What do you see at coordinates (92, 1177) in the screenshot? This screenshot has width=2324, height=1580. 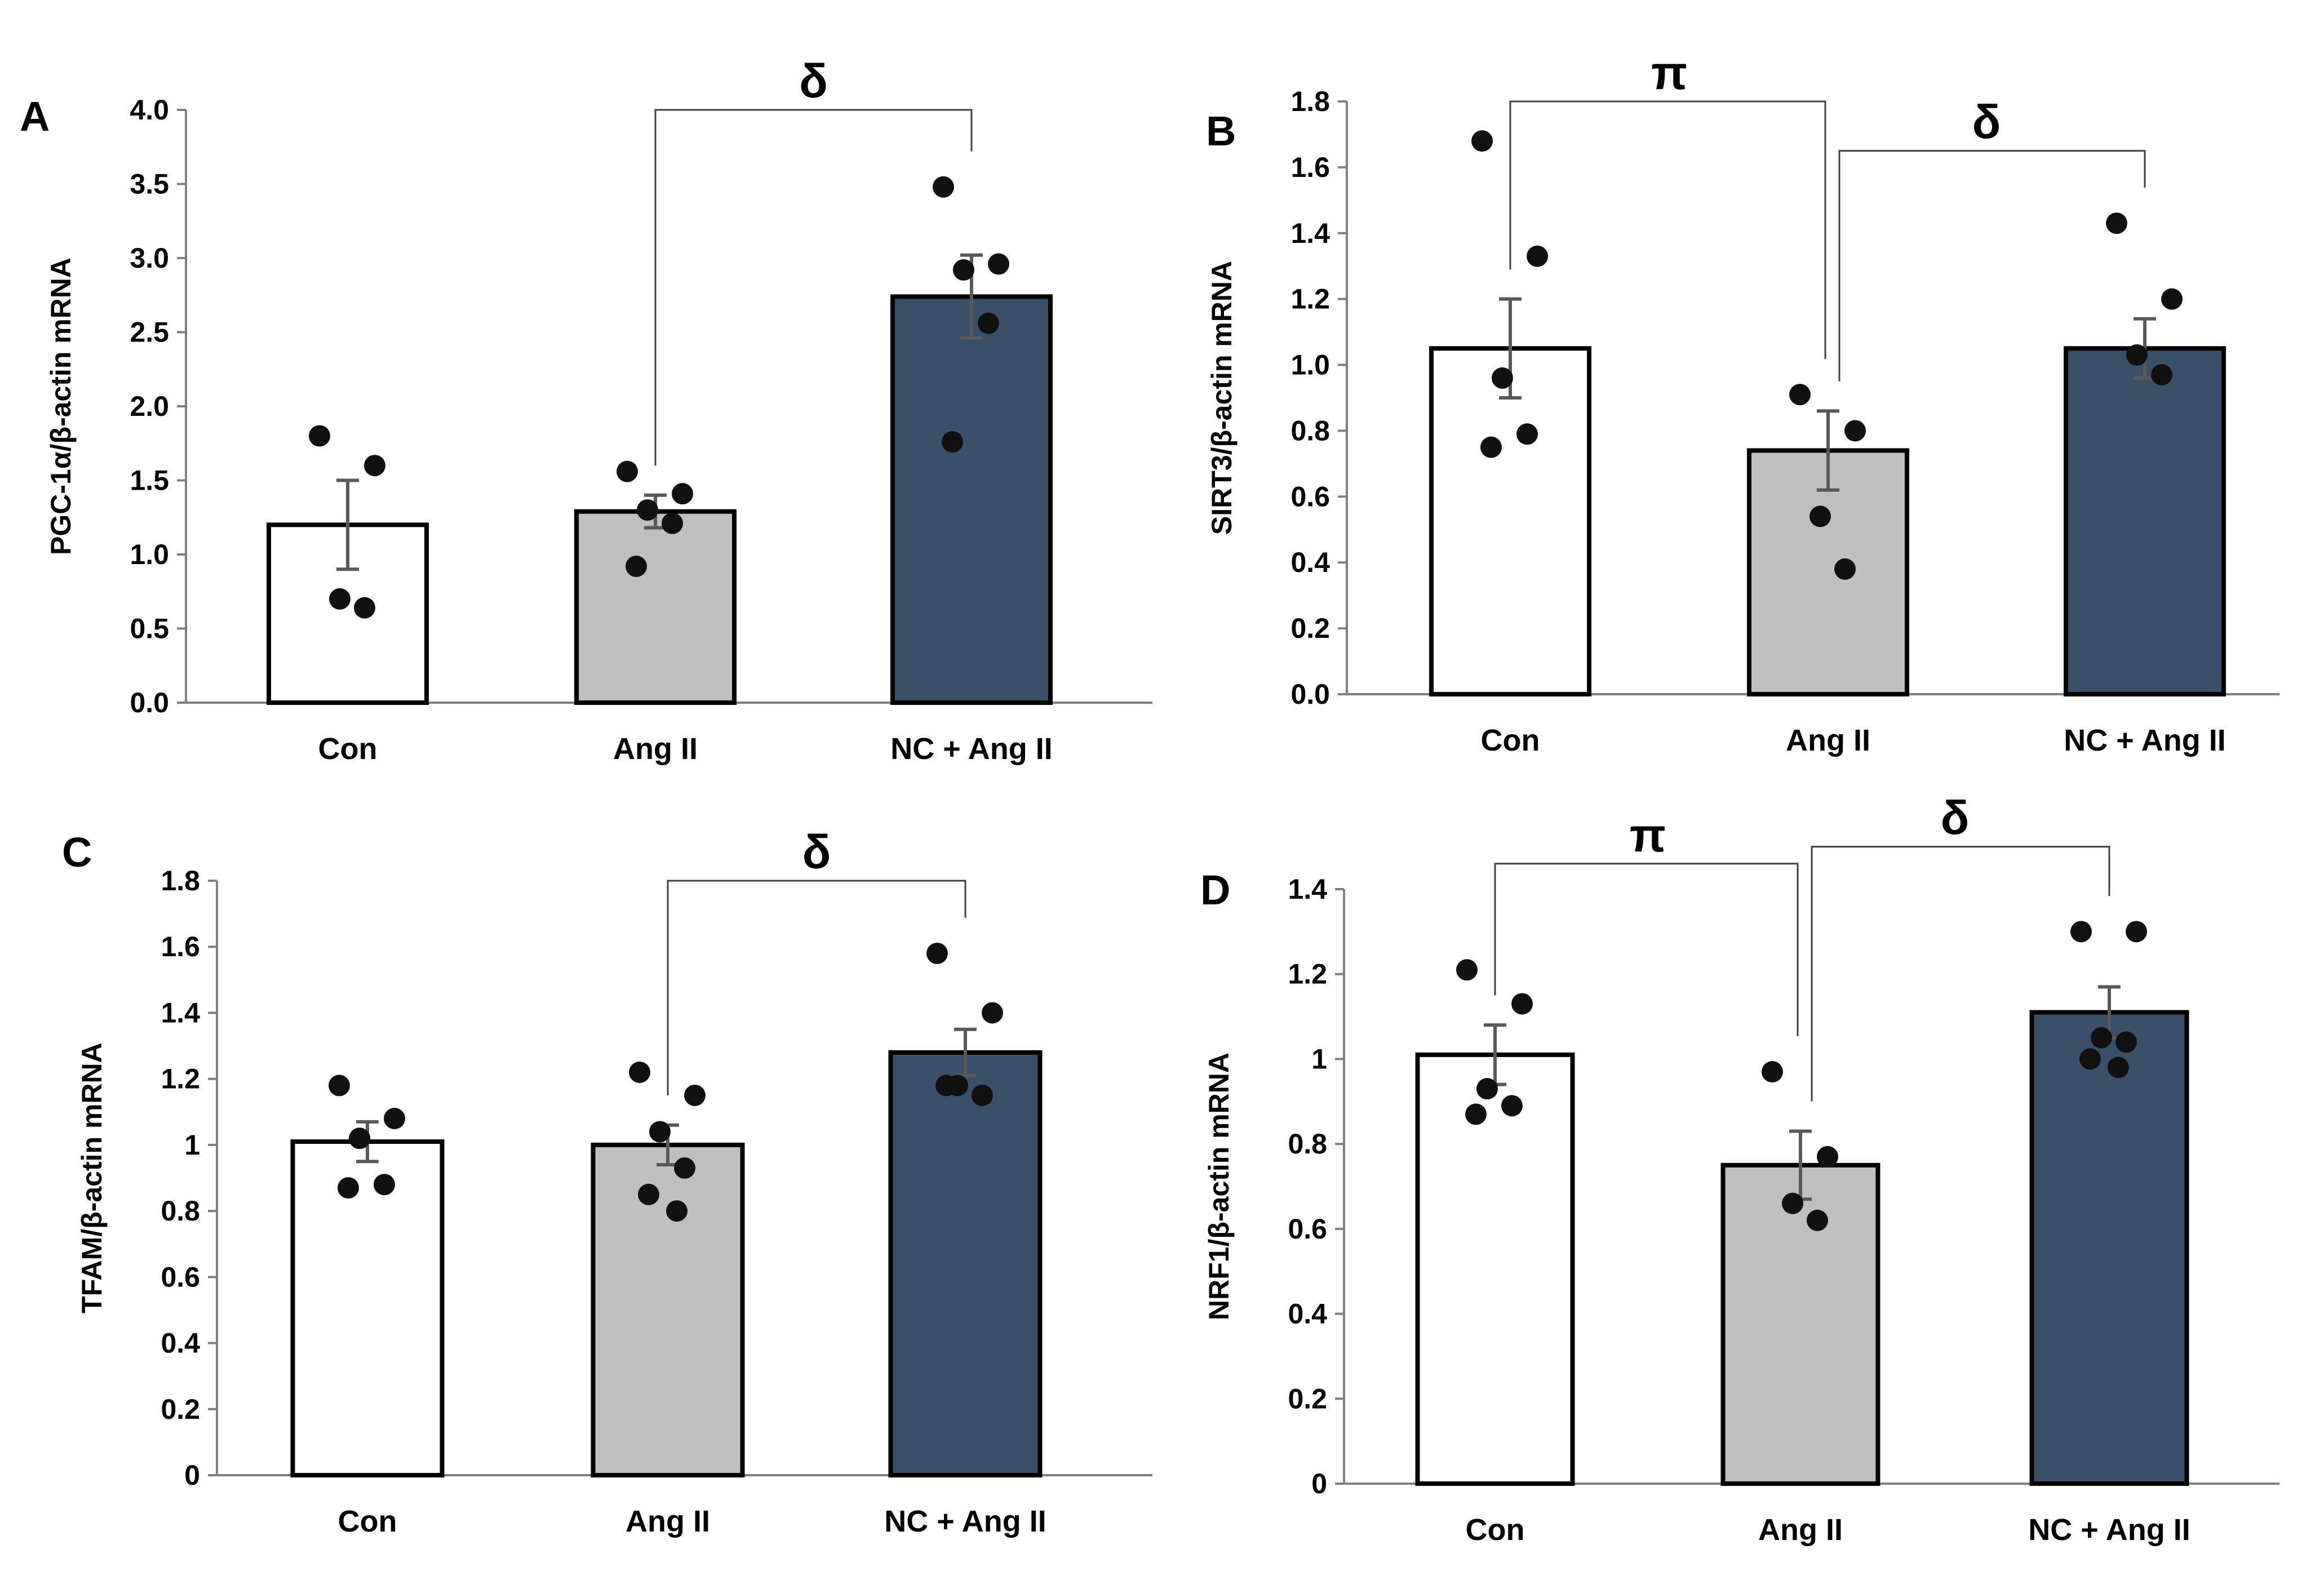 I see `y-axis-title: TFAM/β-actin mRNA` at bounding box center [92, 1177].